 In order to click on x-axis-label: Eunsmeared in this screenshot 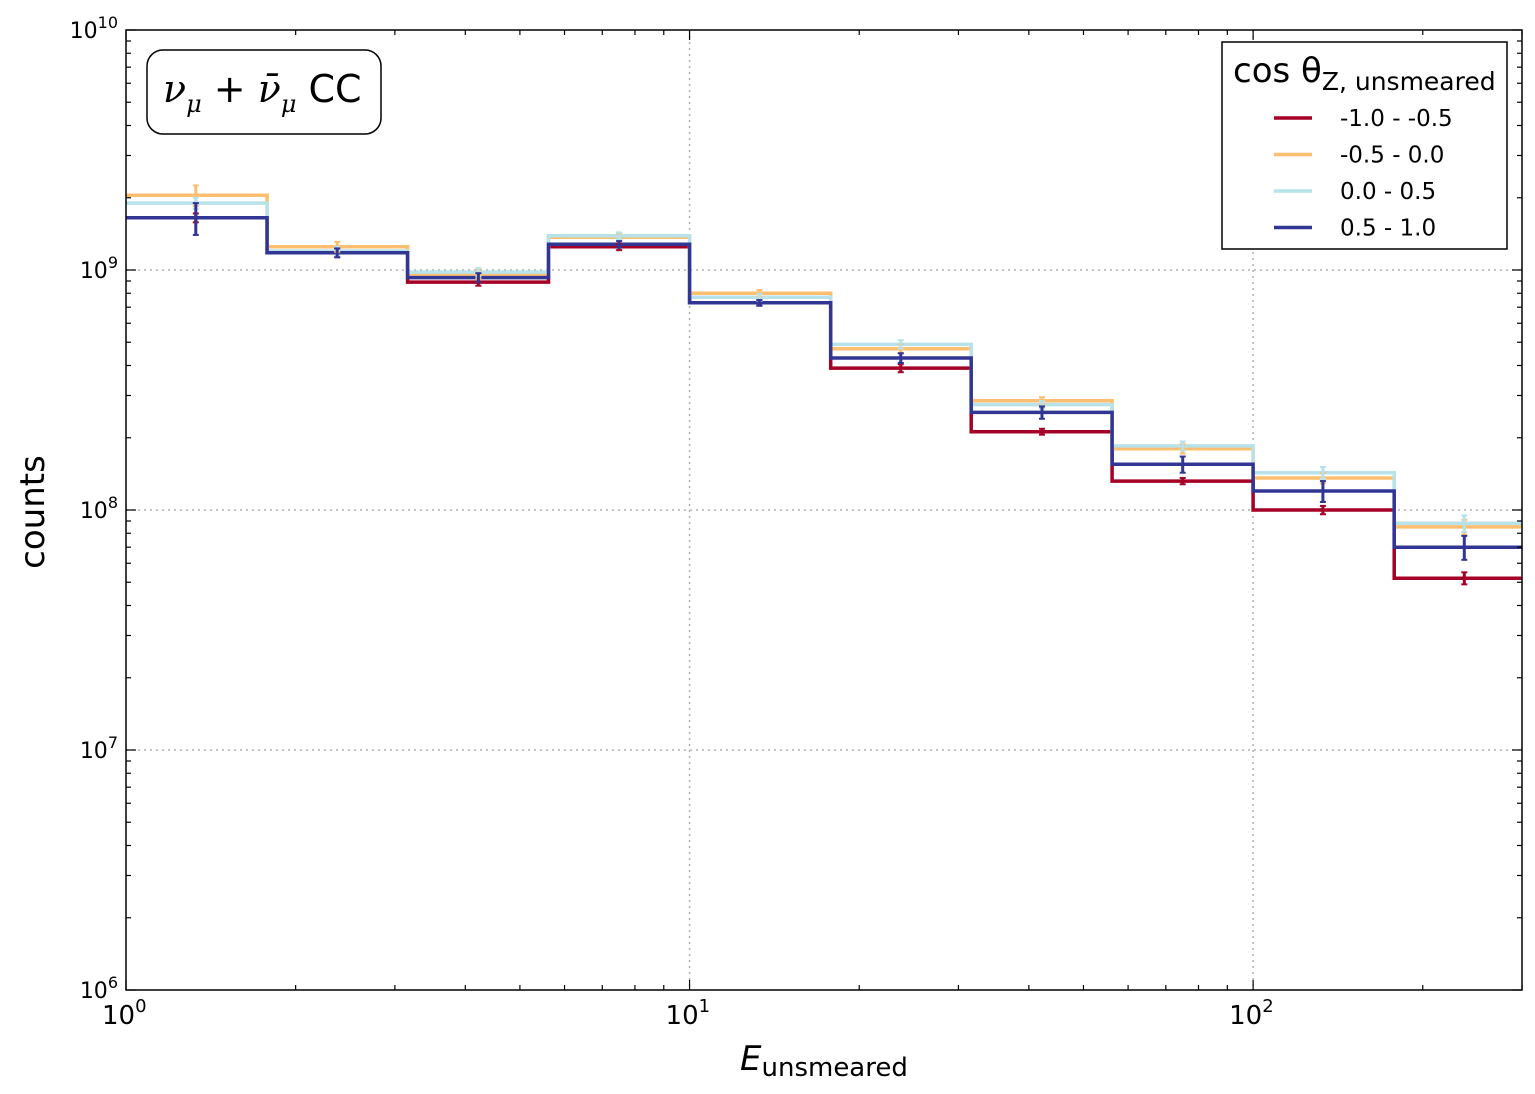, I will do `click(824, 1061)`.